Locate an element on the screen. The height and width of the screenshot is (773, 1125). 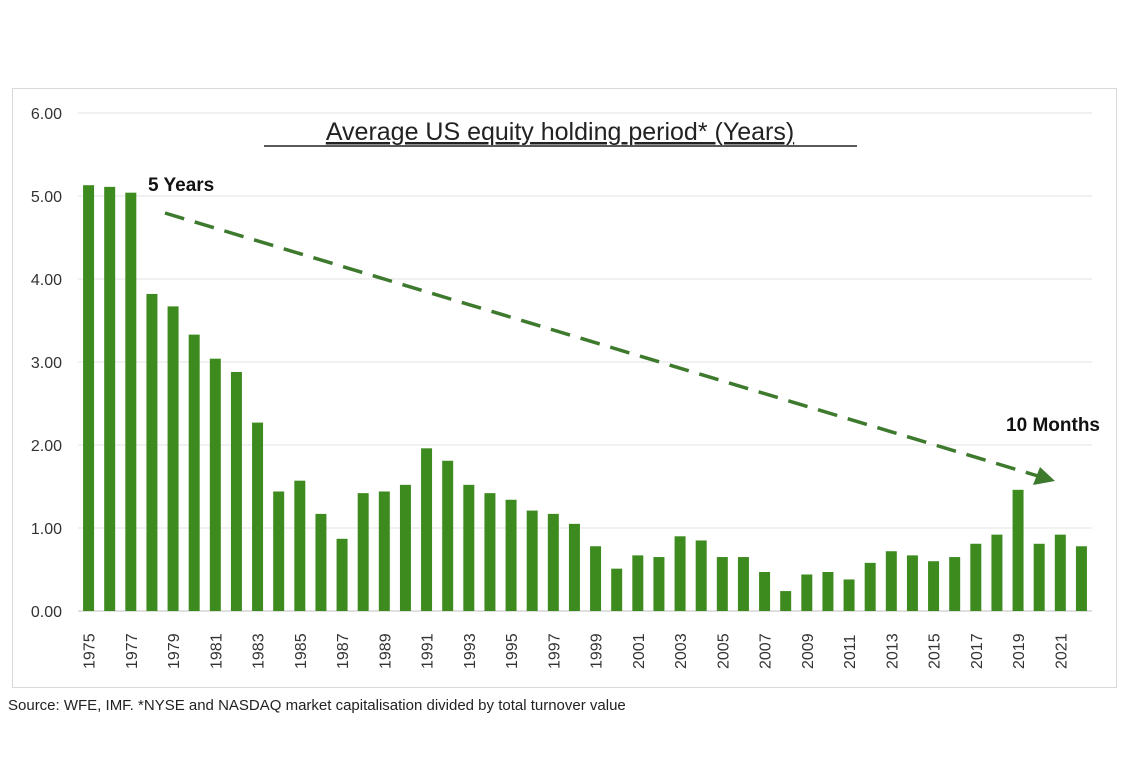
bar-1981 is located at coordinates (215, 484).